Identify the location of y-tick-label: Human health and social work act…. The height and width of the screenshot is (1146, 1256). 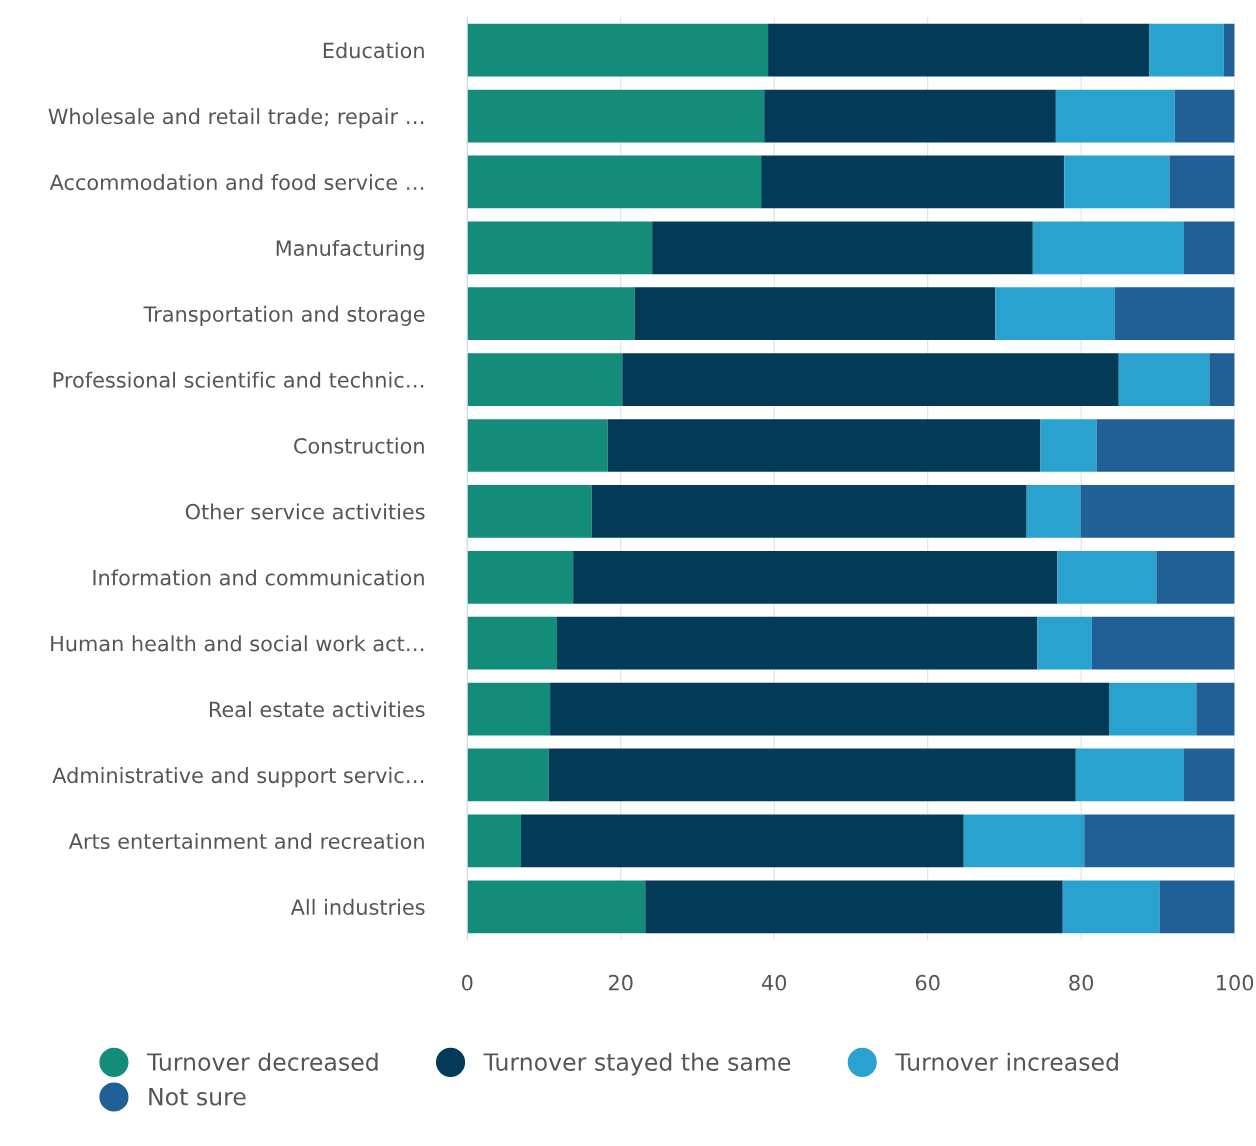
(237, 643).